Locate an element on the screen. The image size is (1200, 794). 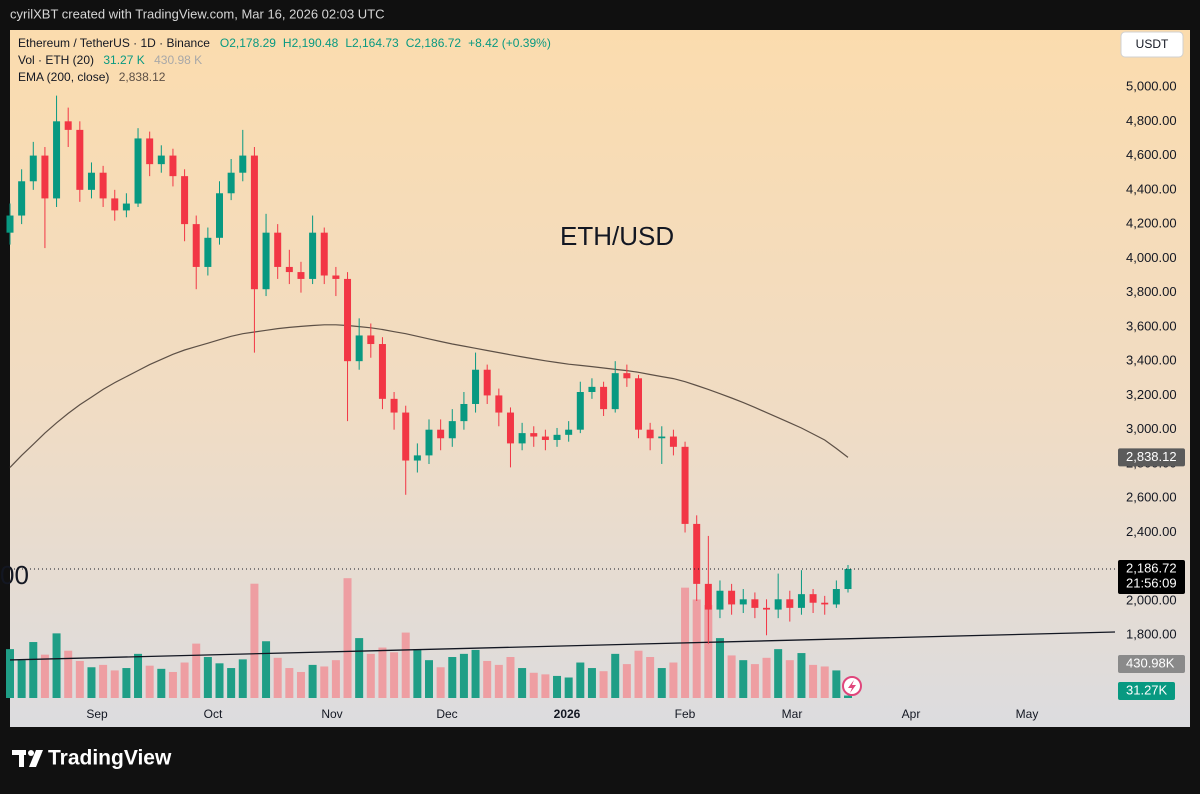
alert-icon is located at coordinates (852, 686).